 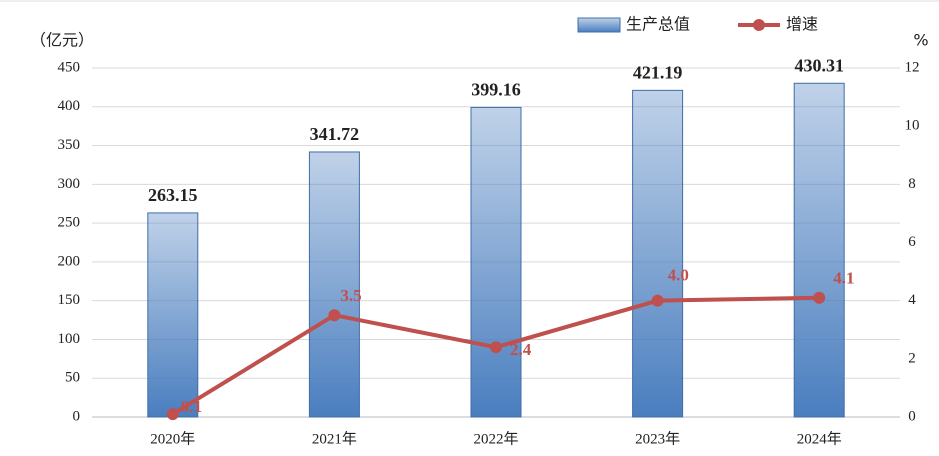 What do you see at coordinates (495, 438) in the screenshot?
I see `x-tick-label: 2022年` at bounding box center [495, 438].